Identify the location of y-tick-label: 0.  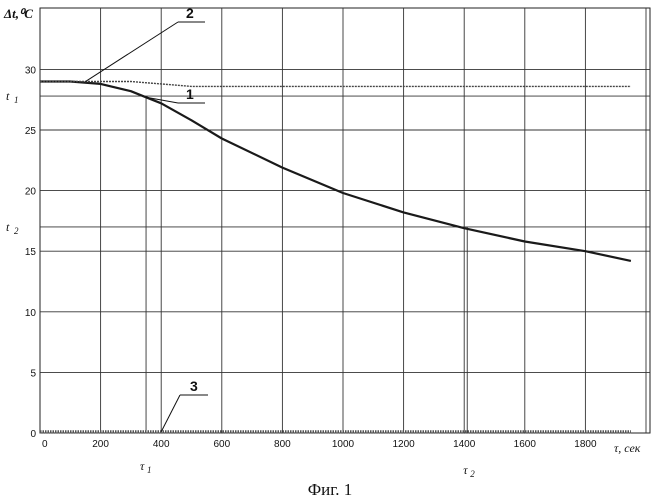
(33, 434).